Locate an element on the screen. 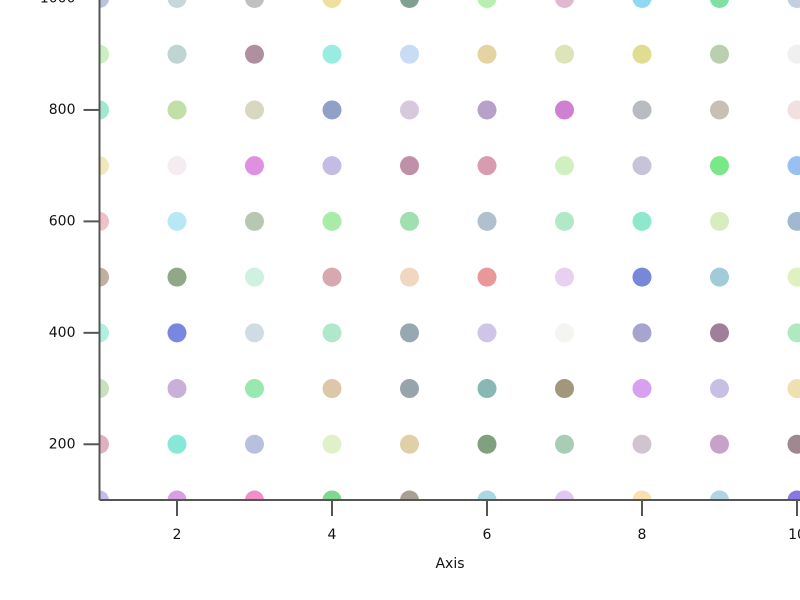  y-tick-label: 200 is located at coordinates (62, 444).